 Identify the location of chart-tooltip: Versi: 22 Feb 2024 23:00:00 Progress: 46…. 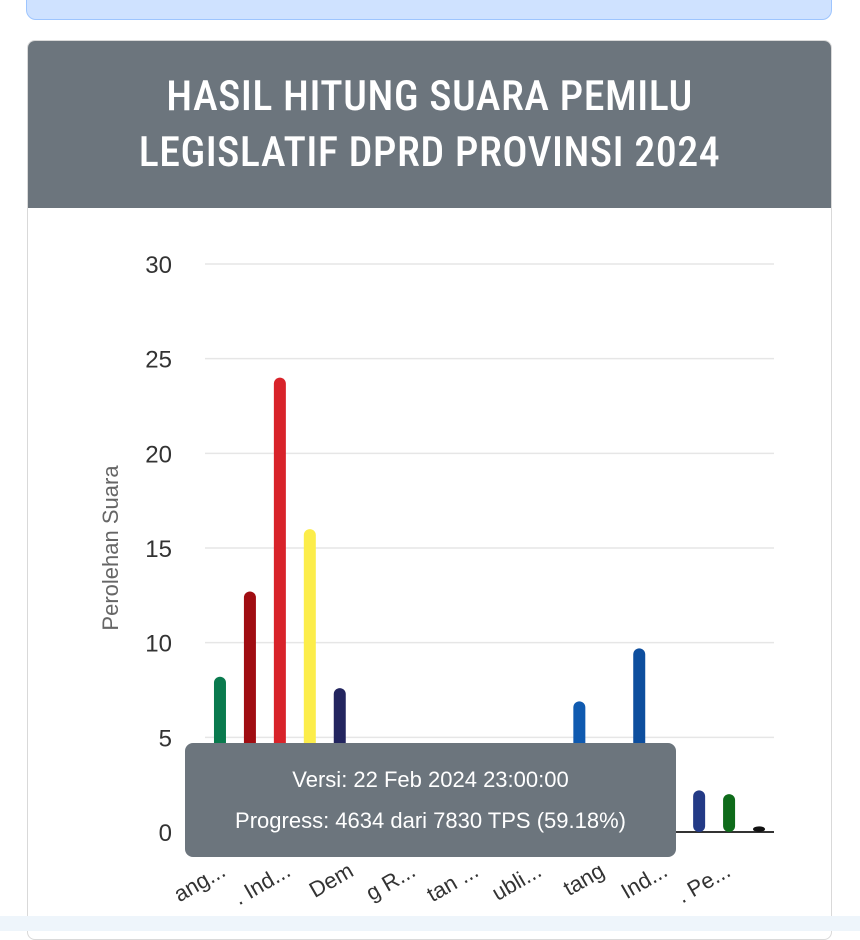
(430, 800).